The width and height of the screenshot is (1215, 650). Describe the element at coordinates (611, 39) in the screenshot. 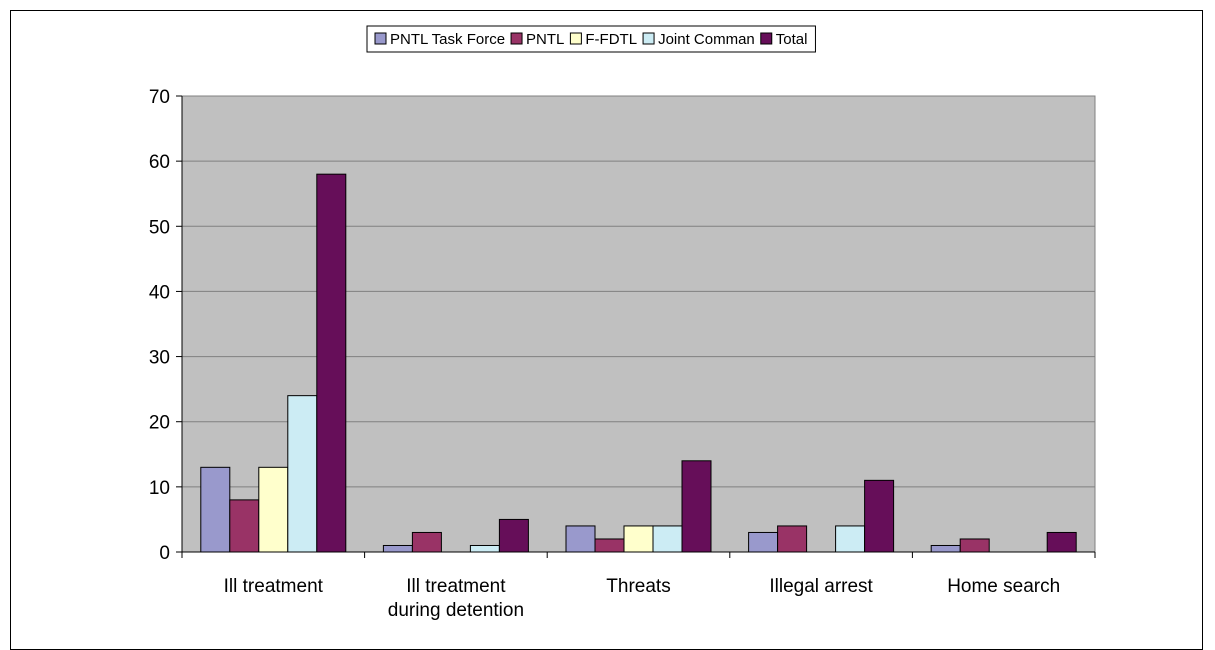

I see `legend-label: F-FDTL` at that location.